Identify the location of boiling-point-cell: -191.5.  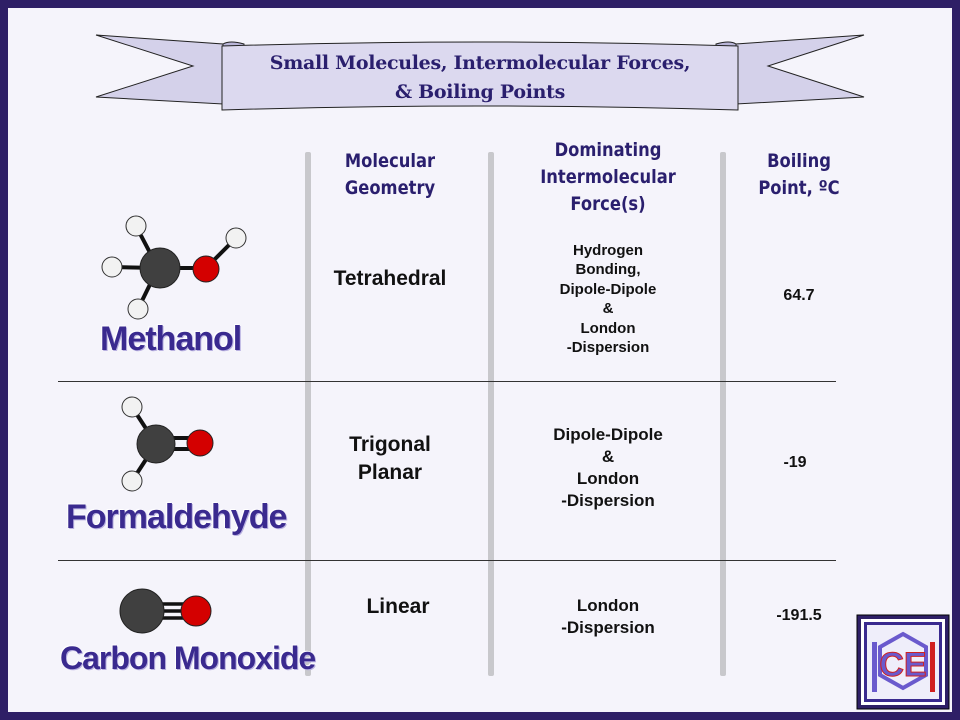
(799, 615).